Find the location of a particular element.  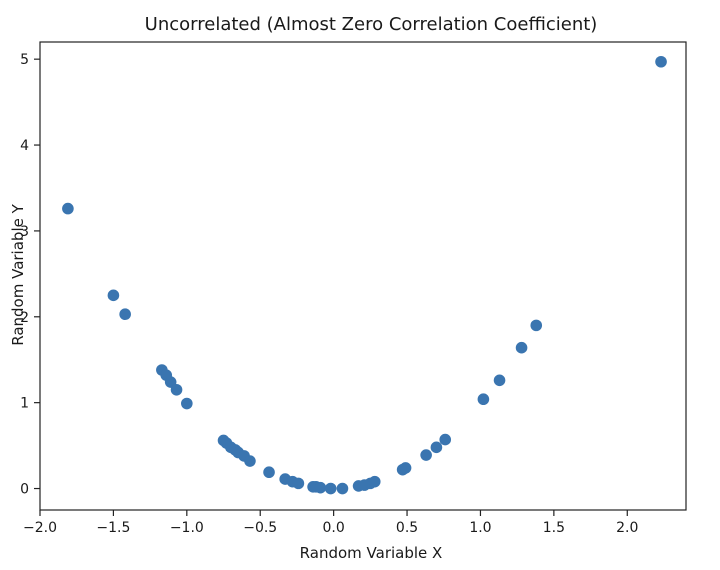

y-tick-label: 5 is located at coordinates (24, 60).